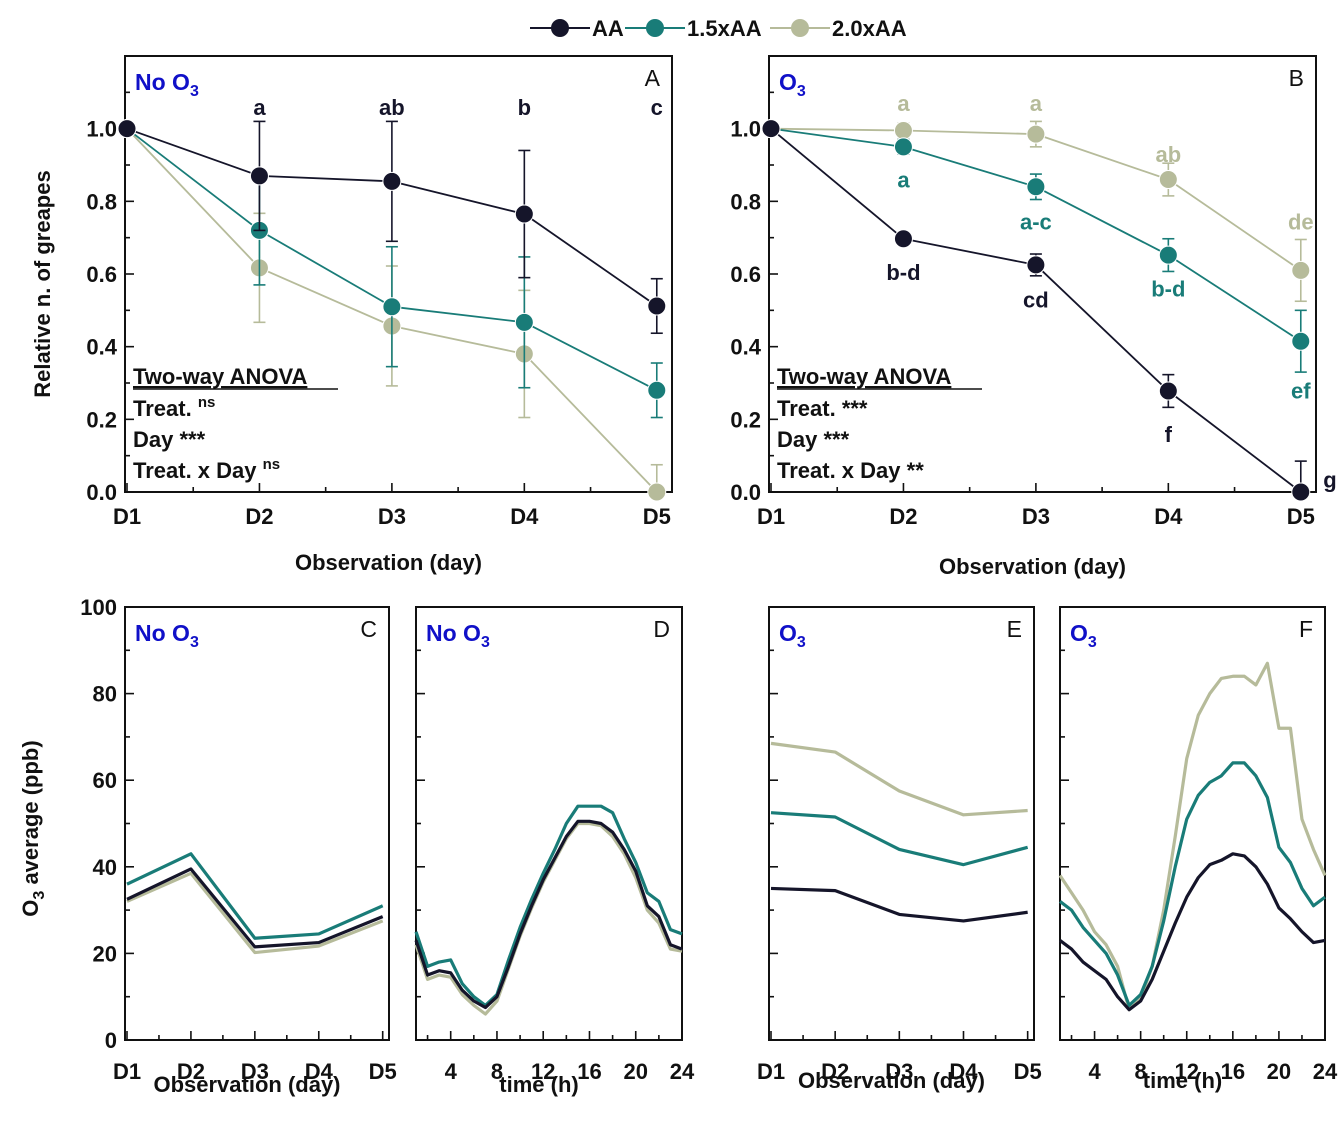 The image size is (1341, 1128). What do you see at coordinates (42, 283) in the screenshot?
I see `y-axis-title: Relative n. of greapes` at bounding box center [42, 283].